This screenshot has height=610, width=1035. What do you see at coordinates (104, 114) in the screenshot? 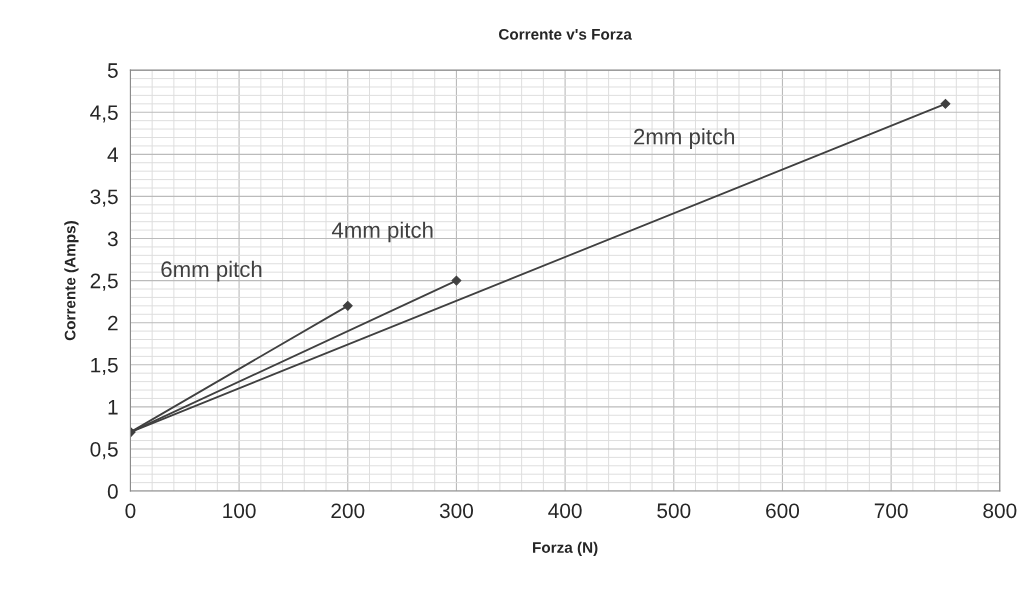
I see `y-tick-label: 4,5` at bounding box center [104, 114].